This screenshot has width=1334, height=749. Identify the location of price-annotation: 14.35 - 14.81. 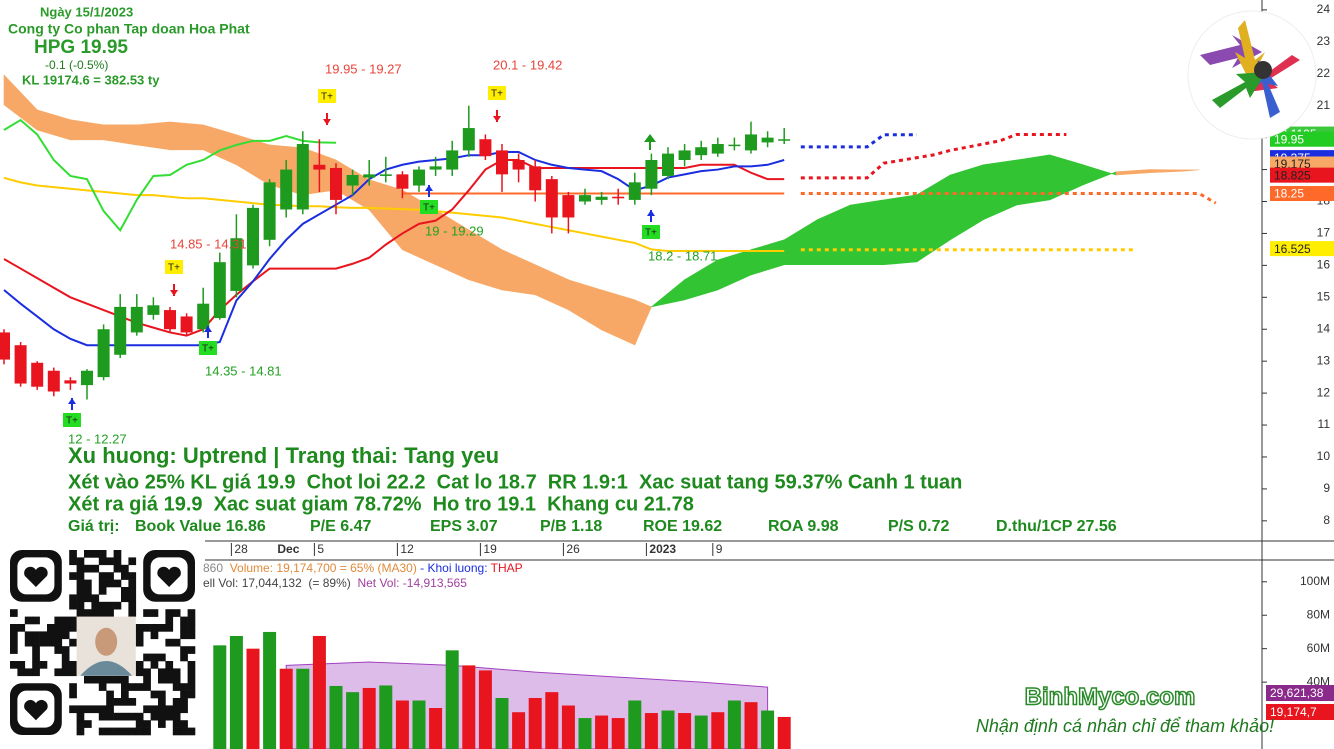
(243, 370).